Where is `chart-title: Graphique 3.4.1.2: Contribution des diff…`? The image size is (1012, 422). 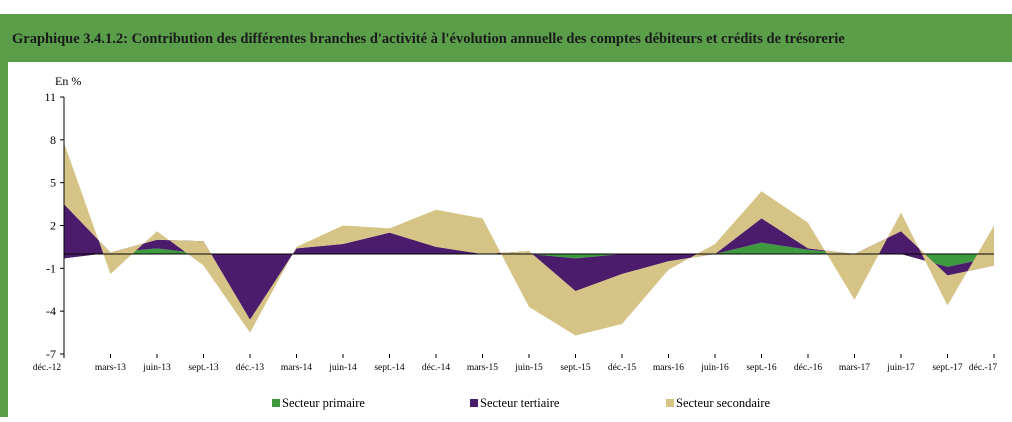
chart-title: Graphique 3.4.1.2: Contribution des diff… is located at coordinates (428, 39).